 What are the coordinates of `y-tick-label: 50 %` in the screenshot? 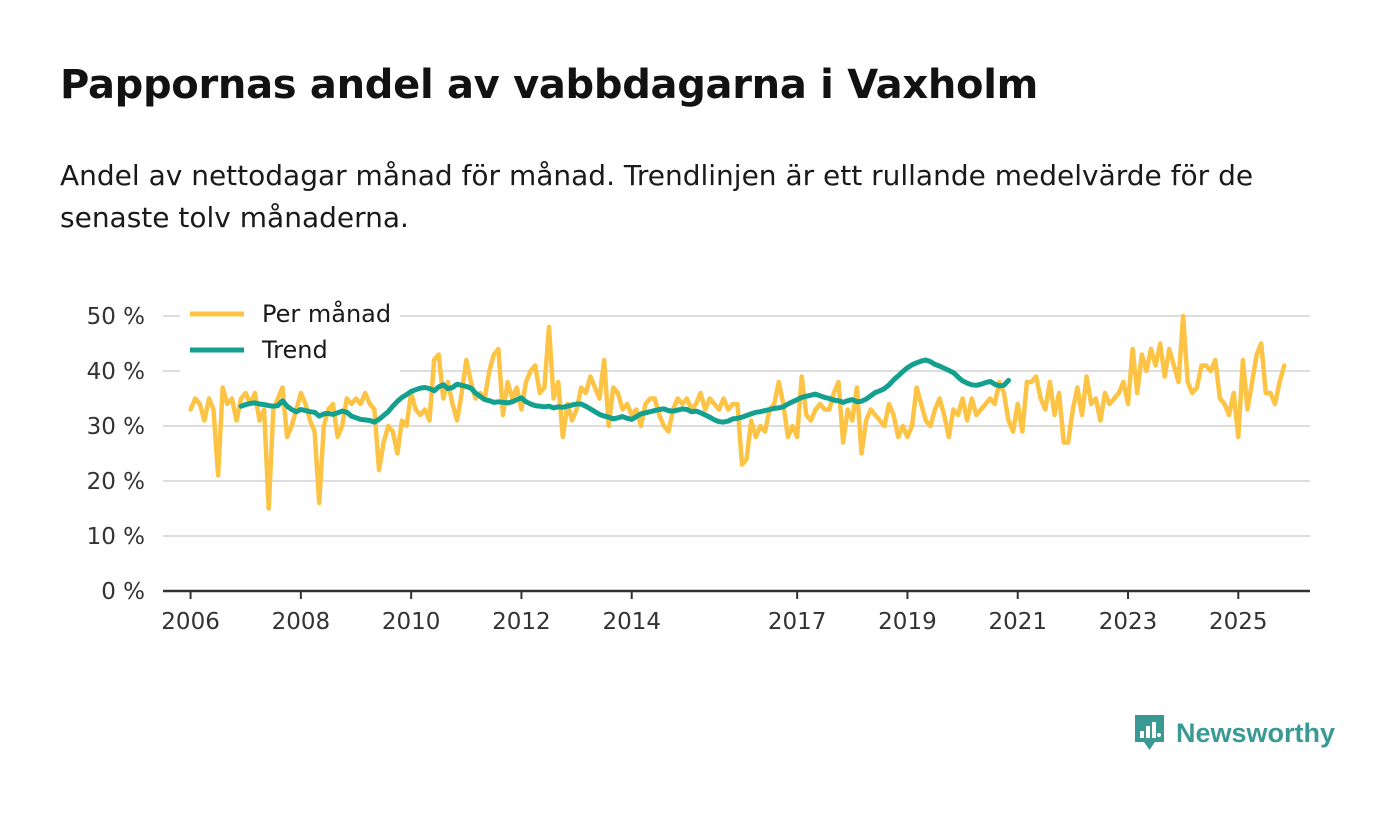 It's located at (116, 317).